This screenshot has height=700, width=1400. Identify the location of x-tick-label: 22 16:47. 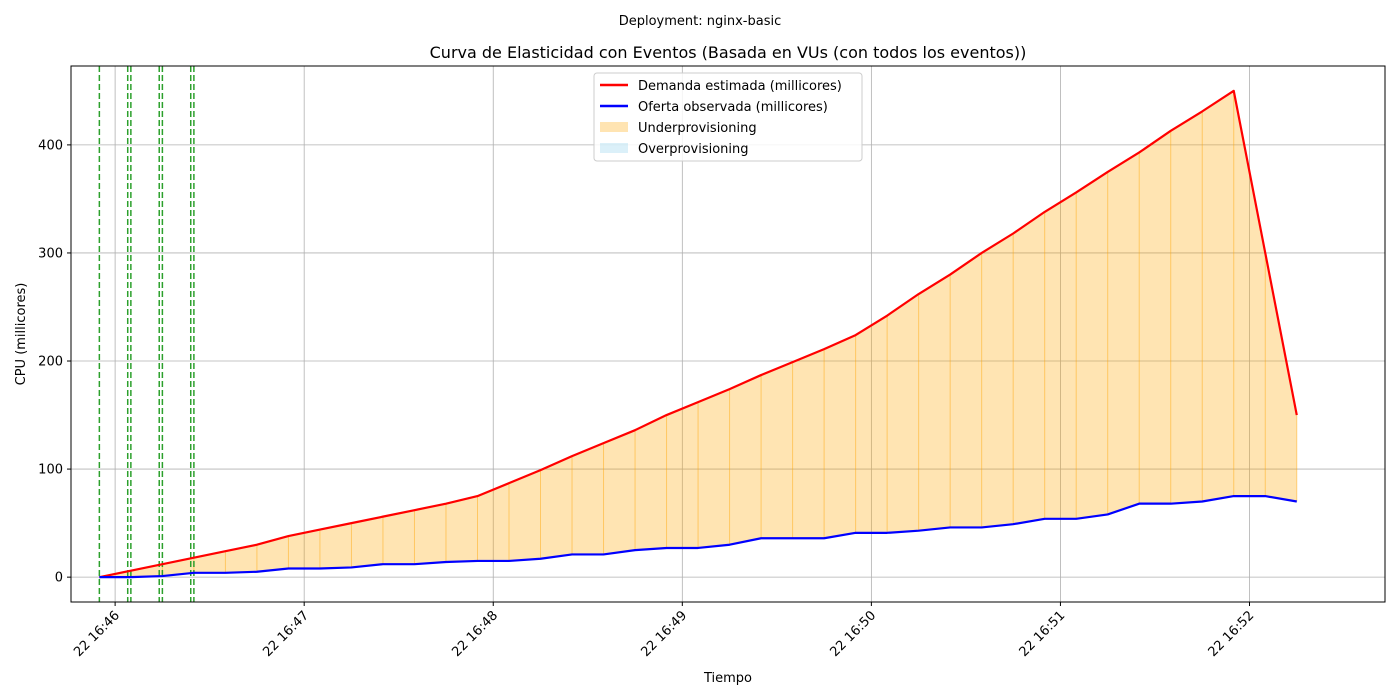
(286, 634).